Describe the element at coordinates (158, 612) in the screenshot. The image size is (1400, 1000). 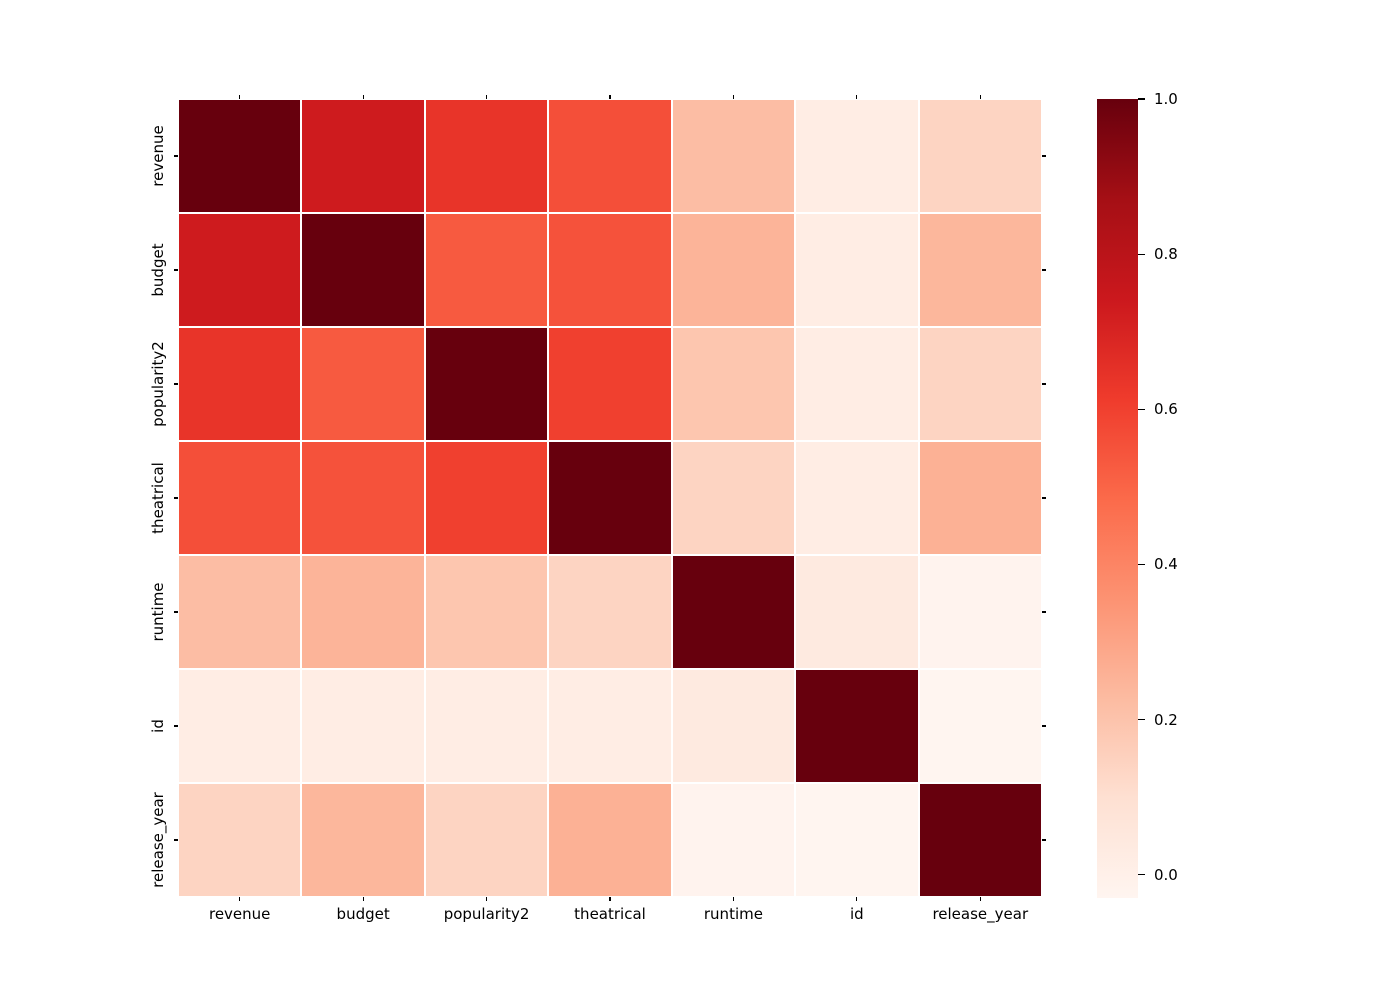
I see `y-axis-tick-label: runtime` at that location.